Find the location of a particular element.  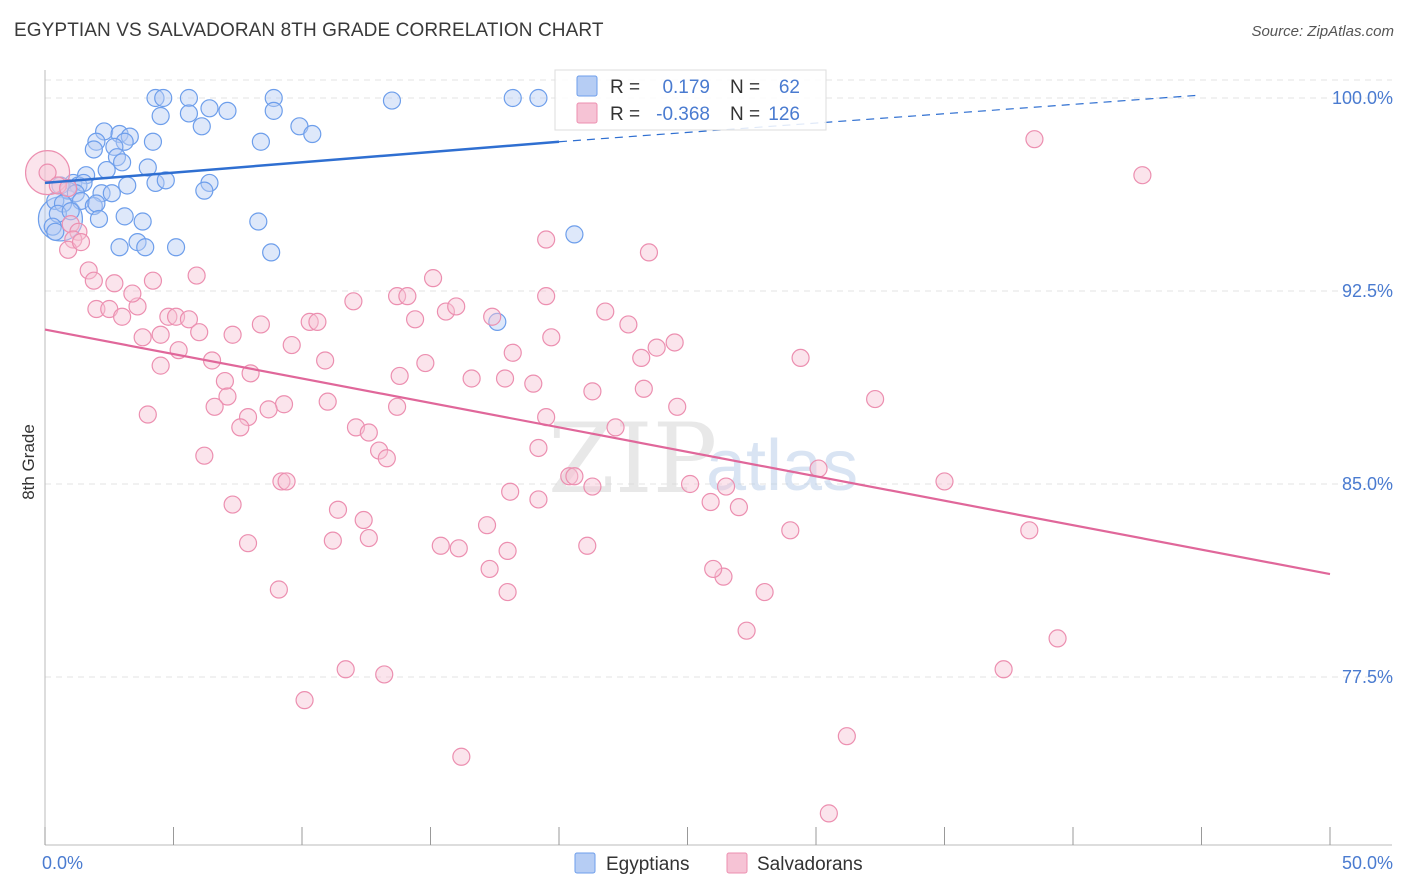

legend-r-value-1: 0.179 is located at coordinates (686, 87).